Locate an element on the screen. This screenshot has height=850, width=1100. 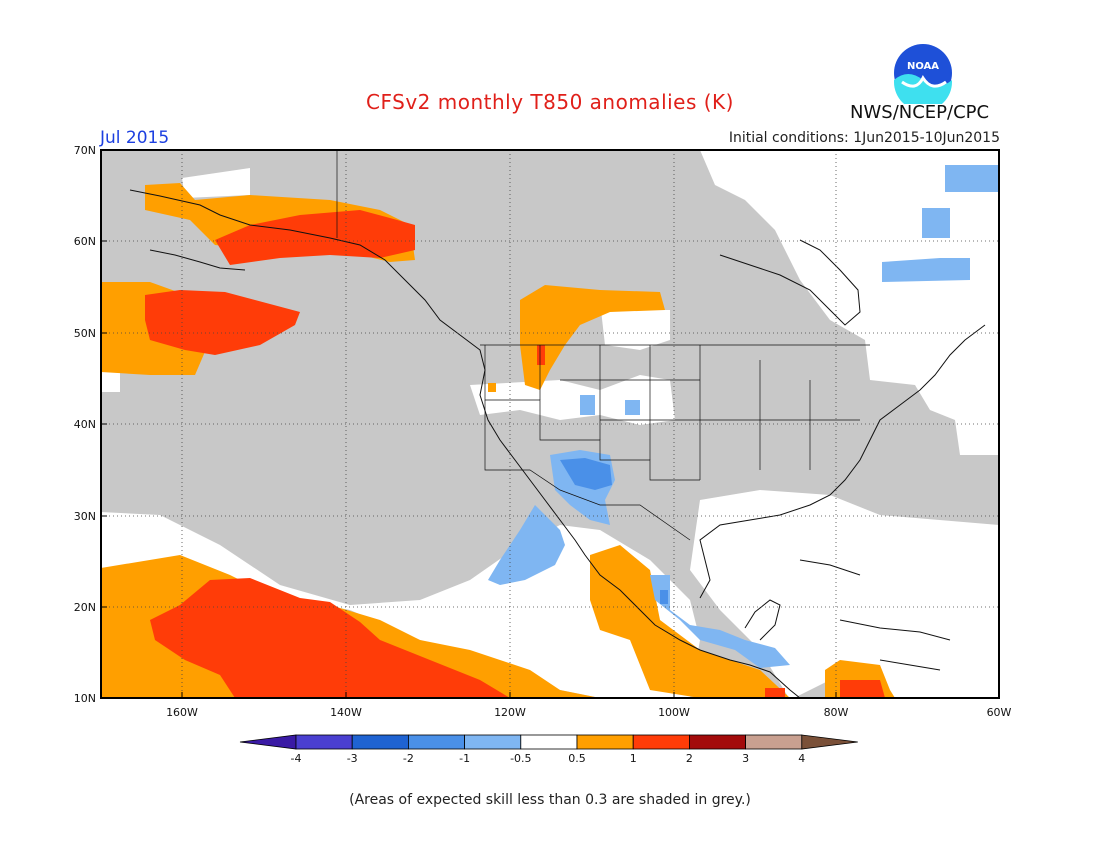
lat-label: 10N is located at coordinates (85, 698).